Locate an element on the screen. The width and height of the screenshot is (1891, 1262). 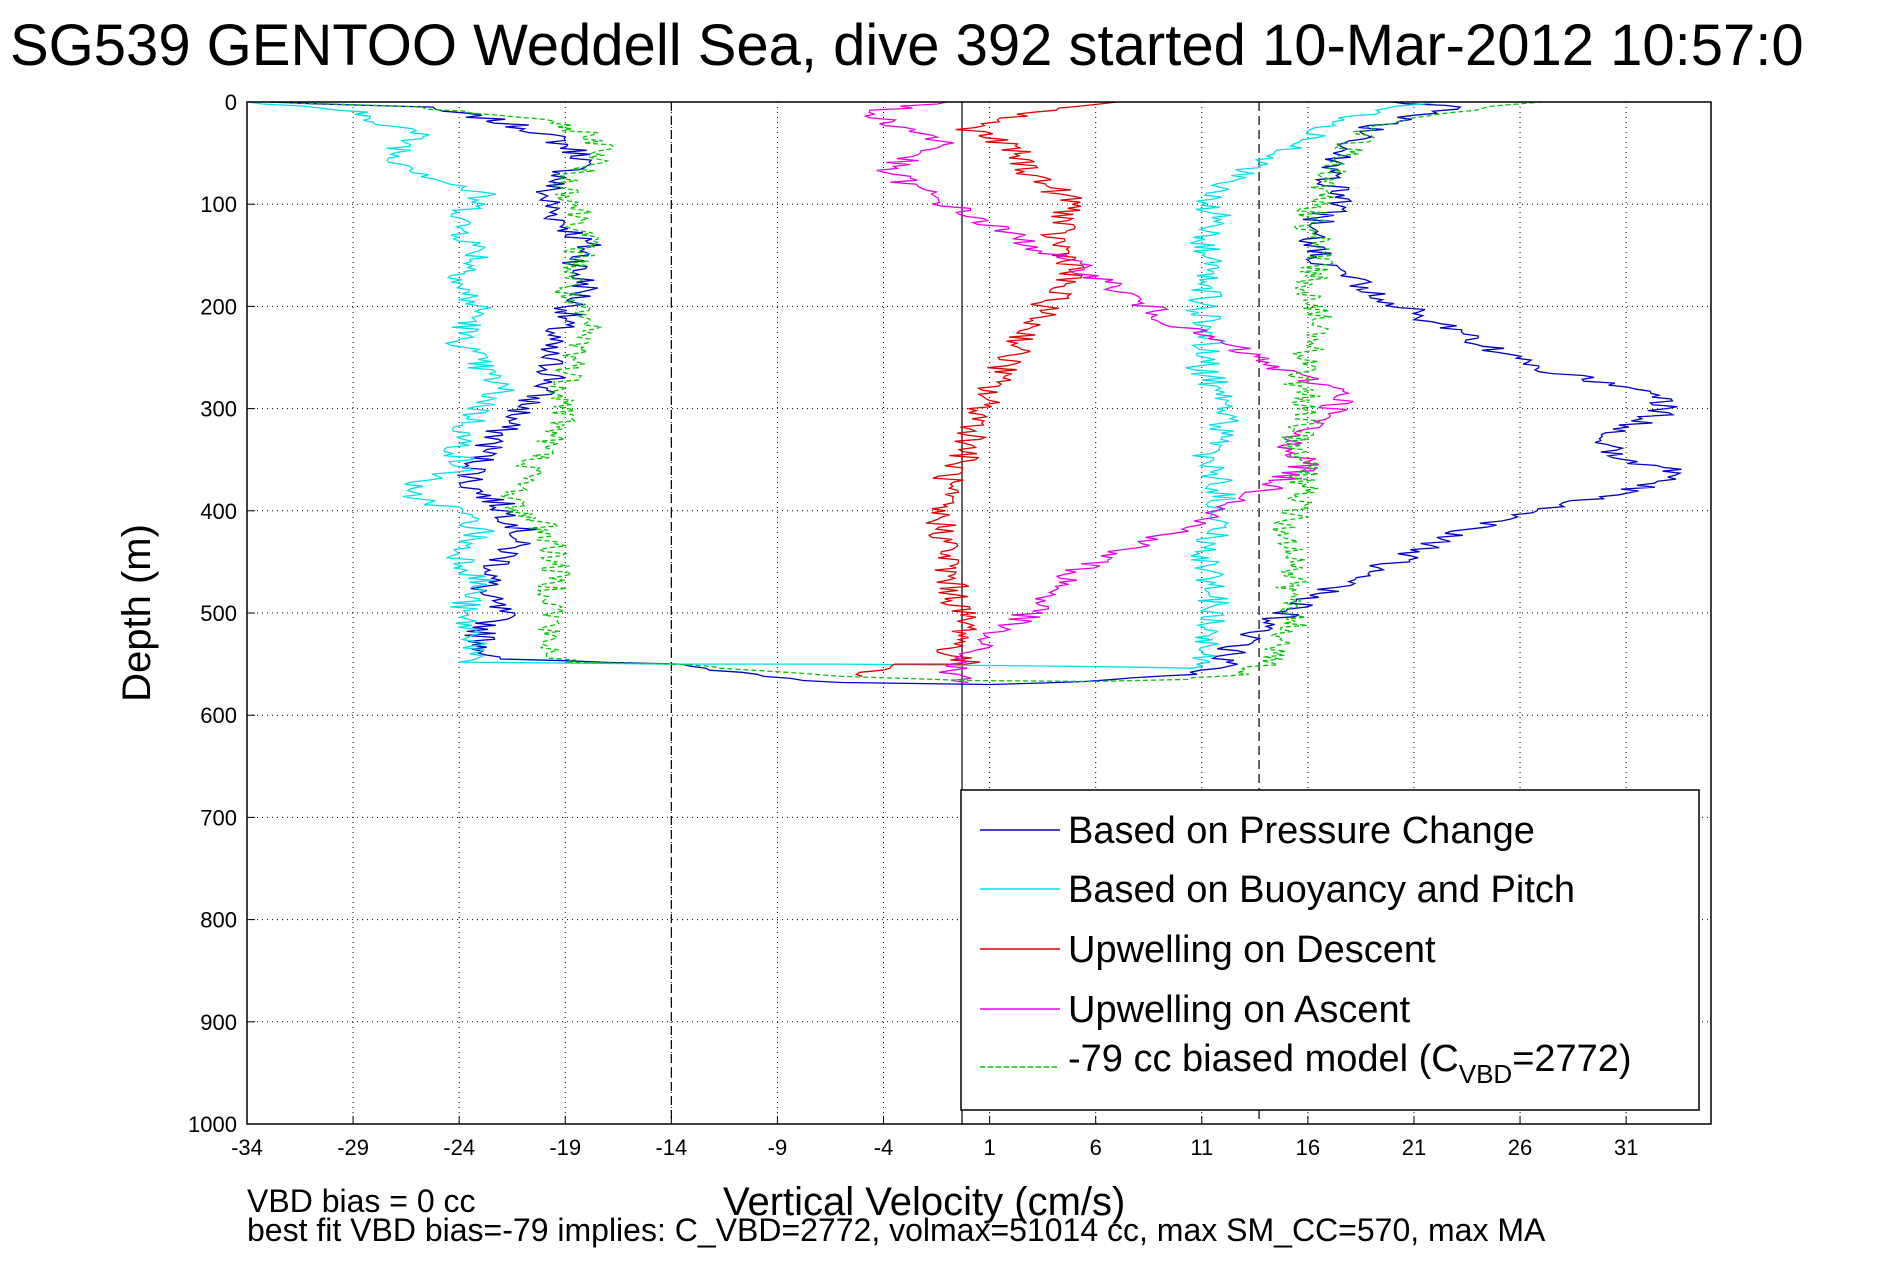
legend-label-1: Based on Buoyancy and Pitch is located at coordinates (1321, 890).